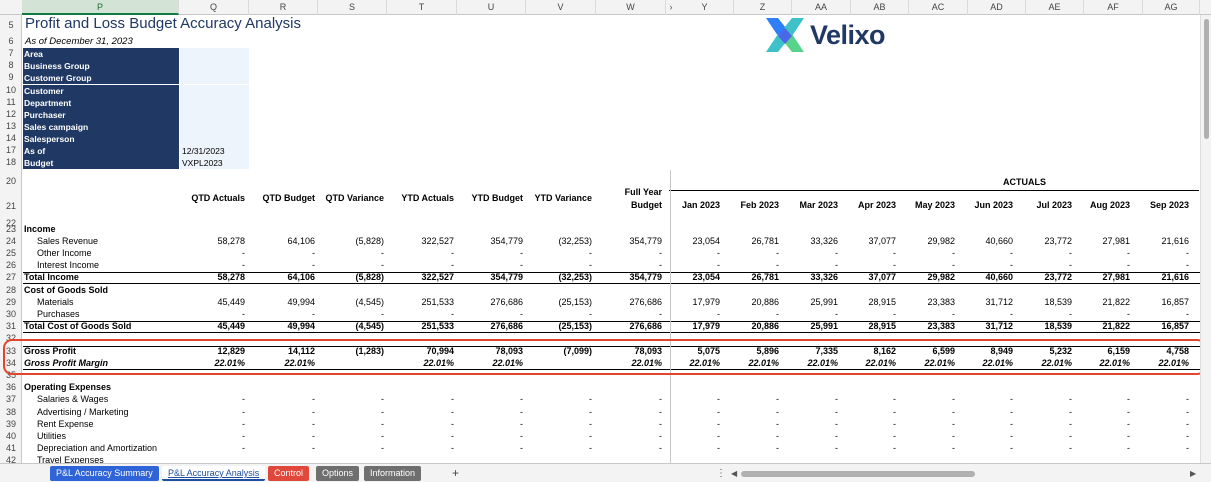 This screenshot has height=482, width=1211. I want to click on column-header-aa: AA, so click(821, 7).